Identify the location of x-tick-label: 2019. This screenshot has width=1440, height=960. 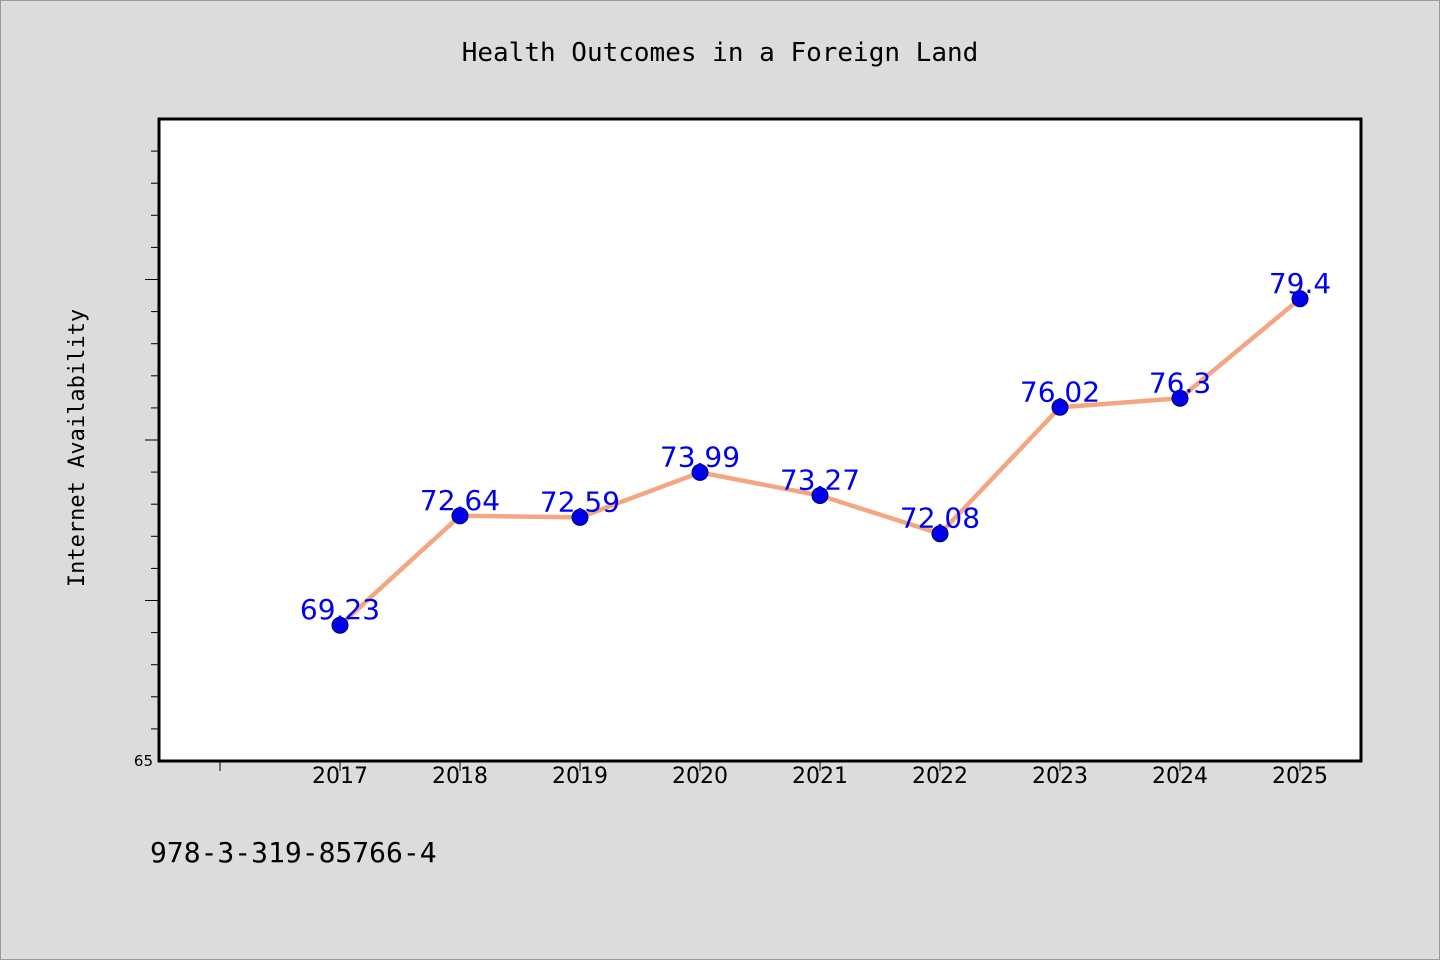
(580, 776).